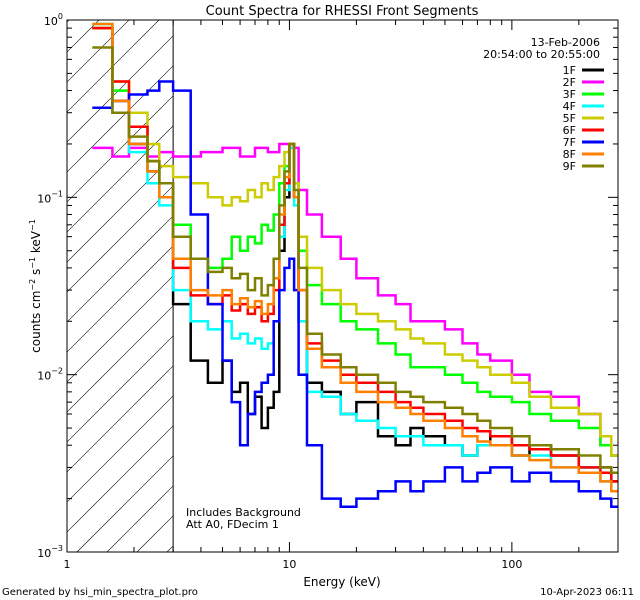  Describe the element at coordinates (569, 70) in the screenshot. I see `legend-label-1F: 1F` at that location.